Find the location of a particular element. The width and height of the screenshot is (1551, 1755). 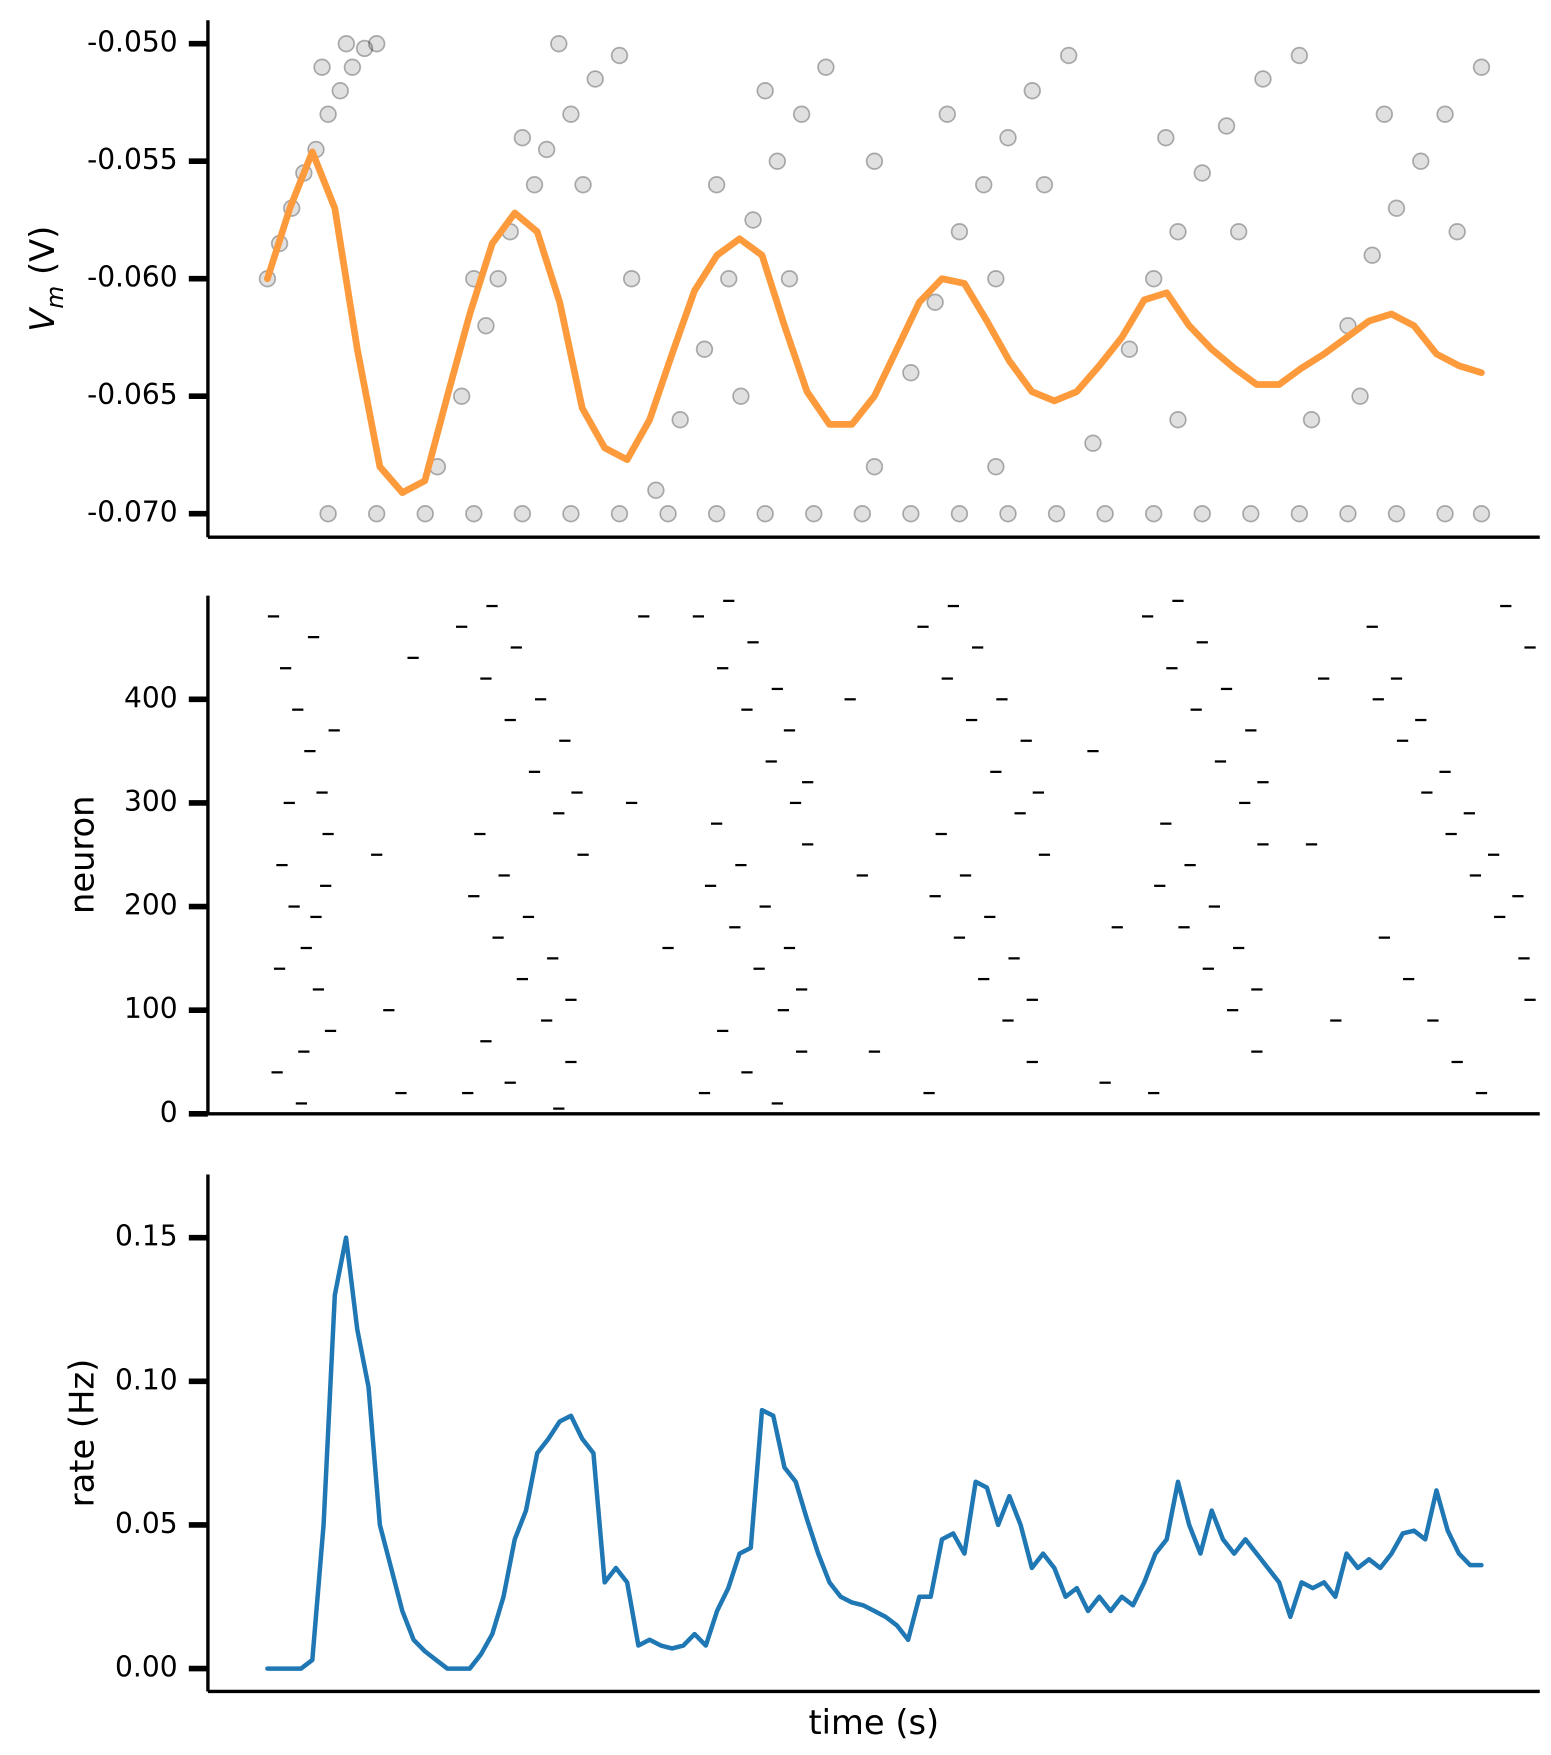

y-tick-label: -0.050 is located at coordinates (132, 42).